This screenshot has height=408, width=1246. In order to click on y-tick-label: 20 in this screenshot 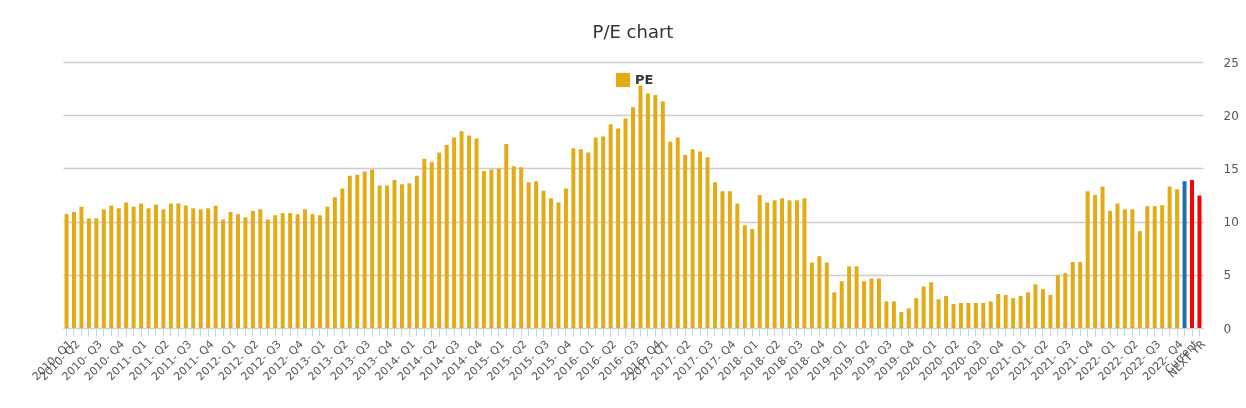, I will do `click(1231, 115)`.